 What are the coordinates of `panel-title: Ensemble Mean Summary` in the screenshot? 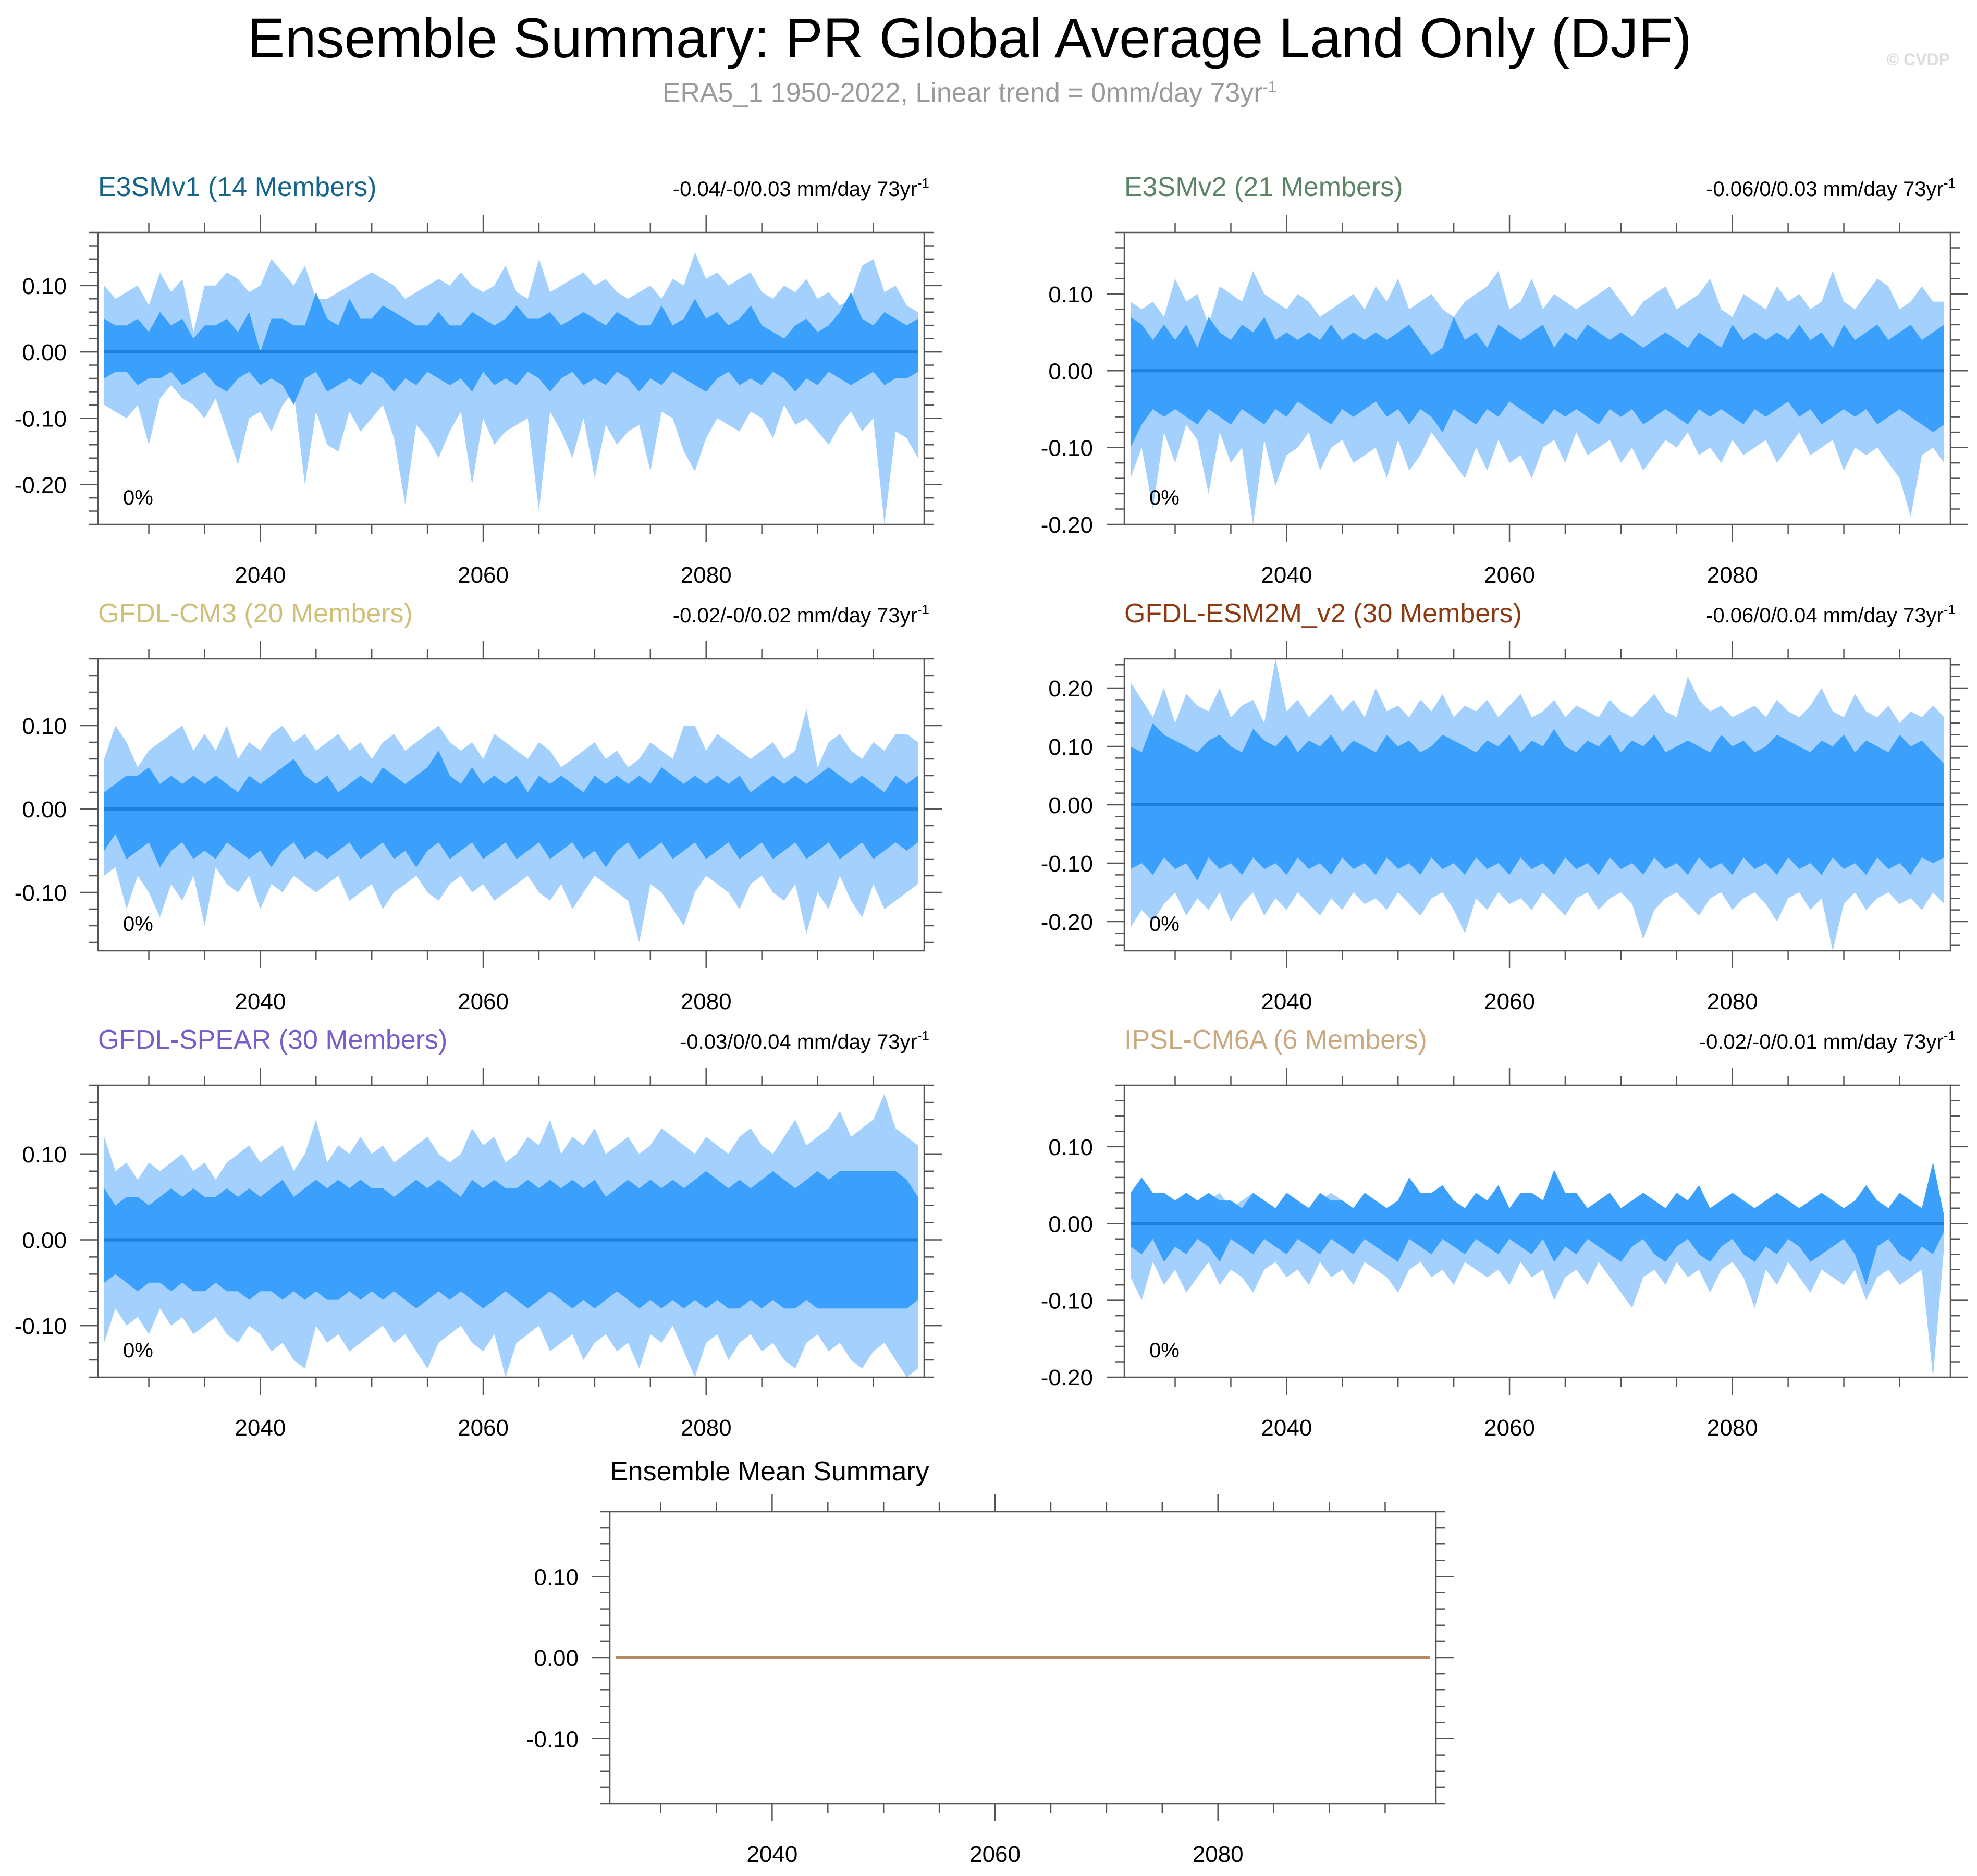 It's located at (769, 1471).